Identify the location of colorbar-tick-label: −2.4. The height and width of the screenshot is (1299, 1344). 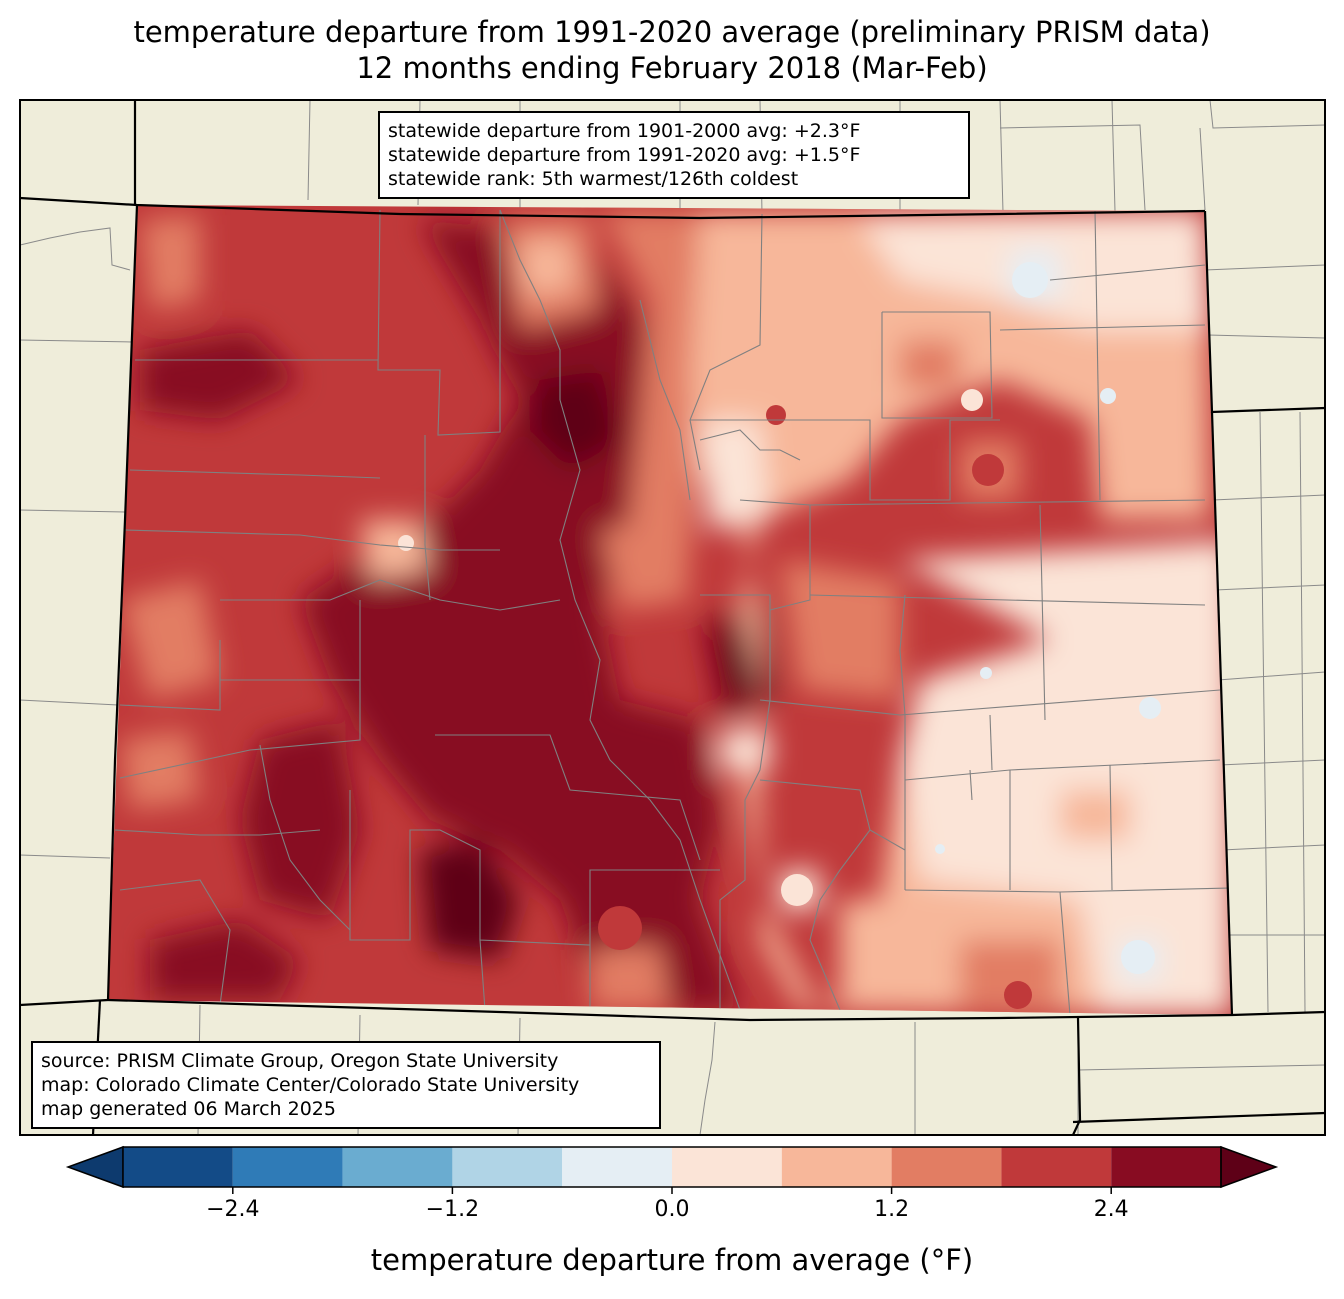
(233, 1209).